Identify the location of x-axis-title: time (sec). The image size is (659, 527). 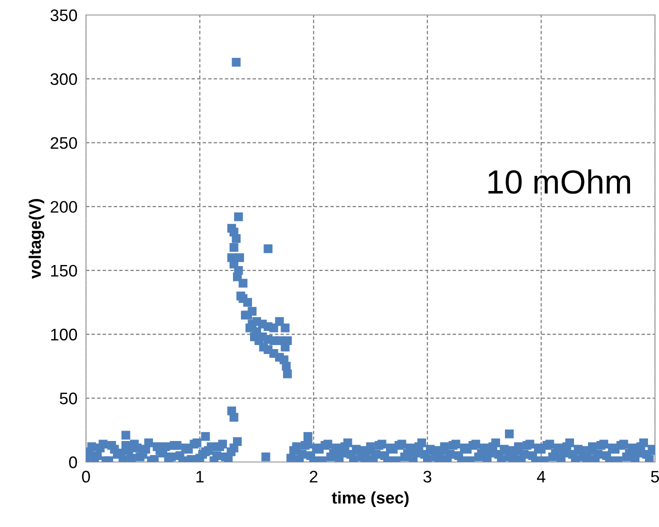
(370, 499).